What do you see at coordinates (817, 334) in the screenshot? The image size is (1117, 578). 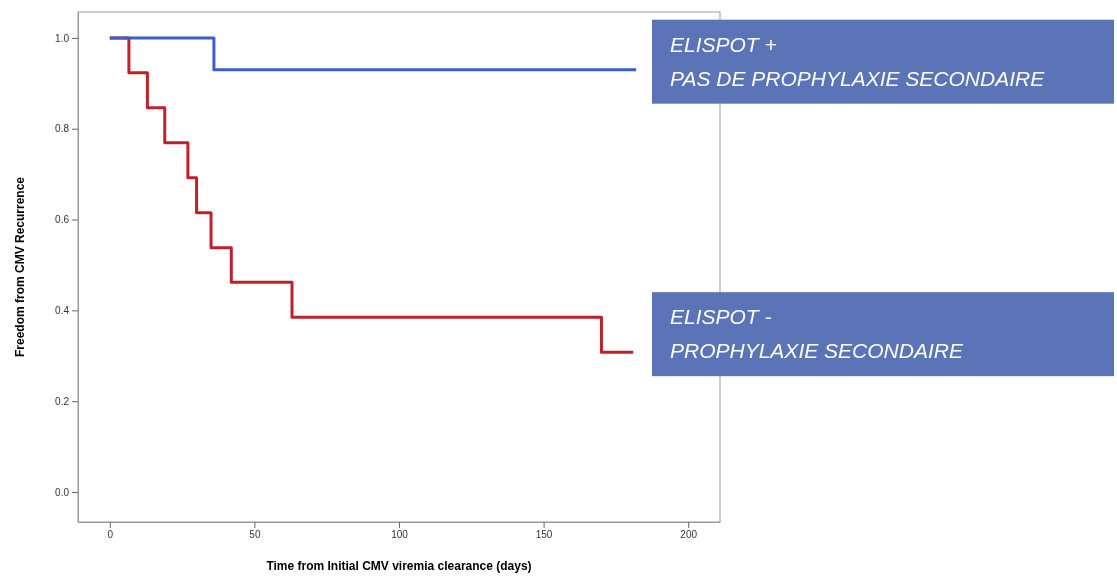 I see `series-label: ELISPOT - PROPHYLAXIE SECONDAIRE` at bounding box center [817, 334].